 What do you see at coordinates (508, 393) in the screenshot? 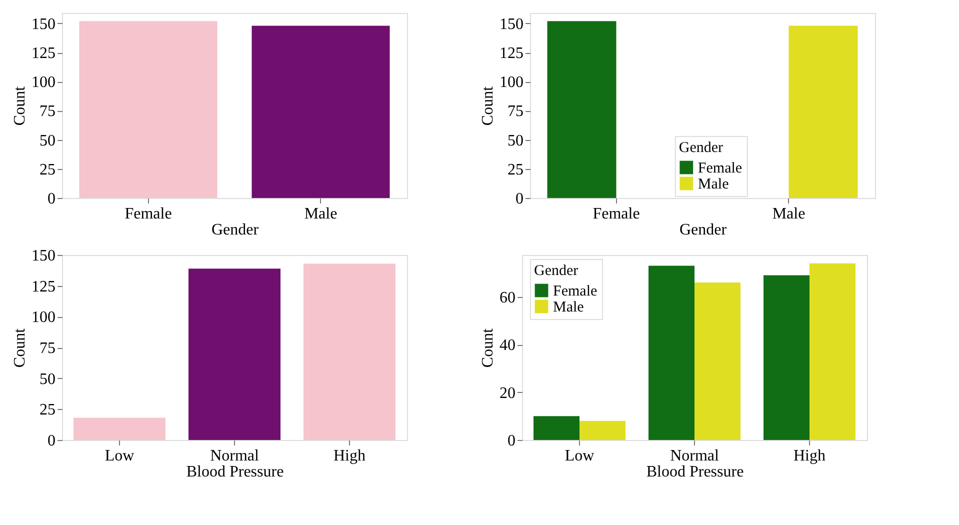
I see `y-tick-label: 20` at bounding box center [508, 393].